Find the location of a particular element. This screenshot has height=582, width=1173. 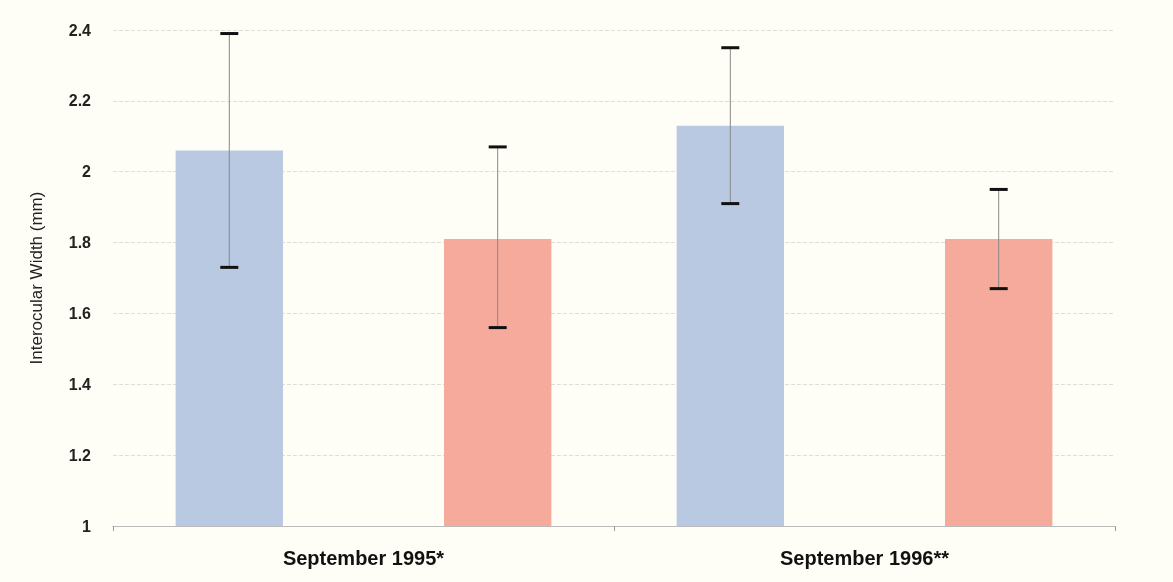

y-tick-label: 1.4 is located at coordinates (80, 384).